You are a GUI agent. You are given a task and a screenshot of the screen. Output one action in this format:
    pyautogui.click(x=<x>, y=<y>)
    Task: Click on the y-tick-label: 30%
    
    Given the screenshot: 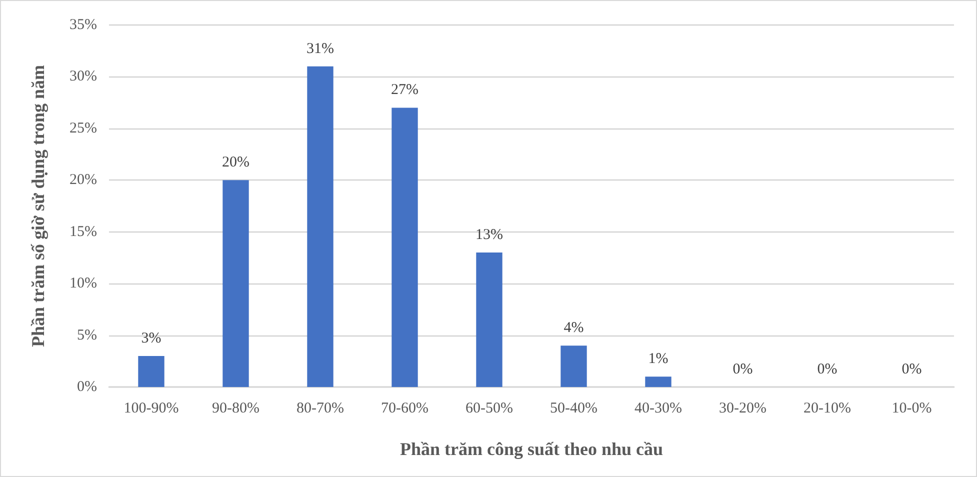 What is the action you would take?
    pyautogui.click(x=83, y=76)
    